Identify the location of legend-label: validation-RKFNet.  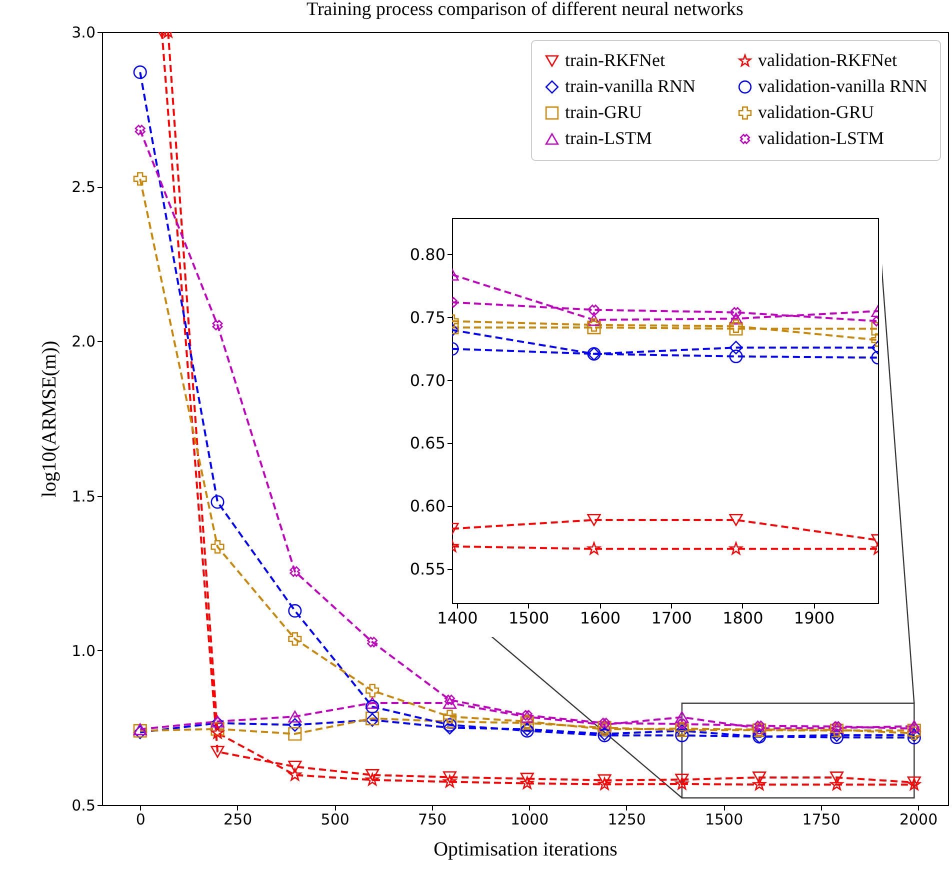
(827, 60).